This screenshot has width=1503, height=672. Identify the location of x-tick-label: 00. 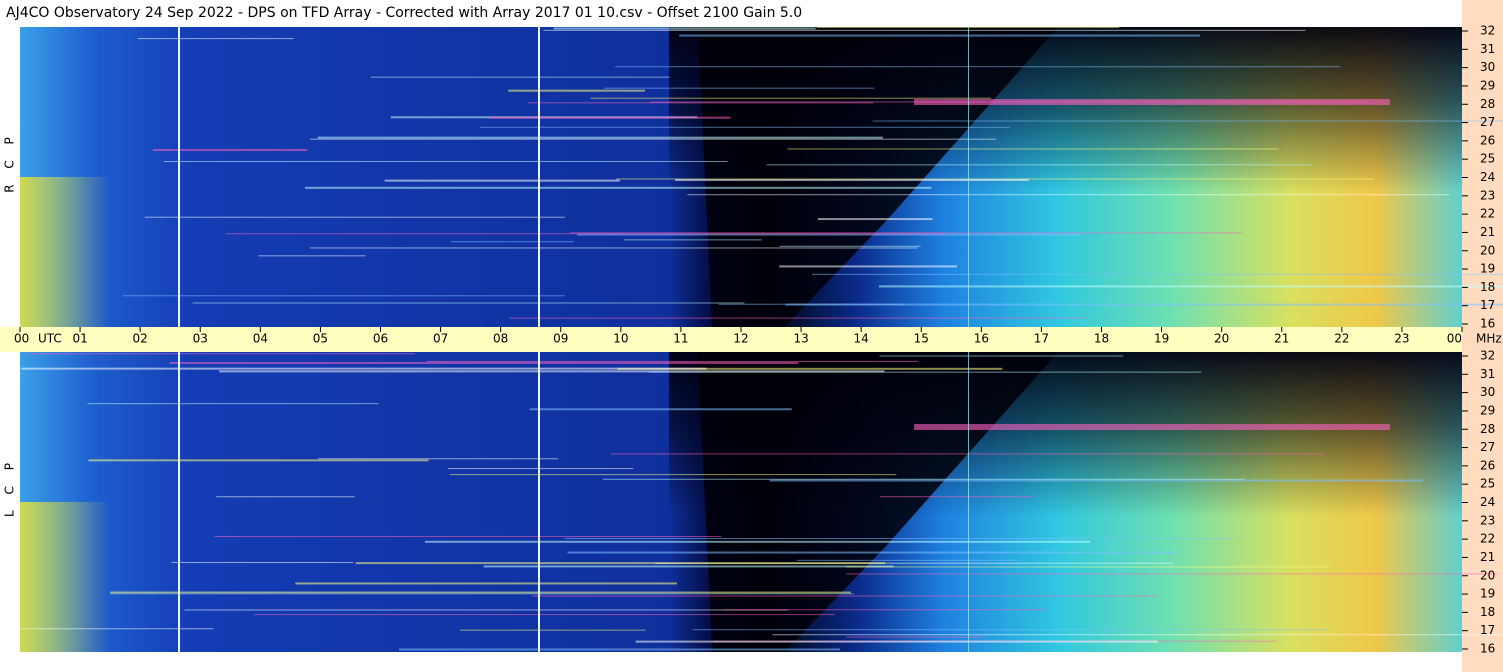
(1454, 339).